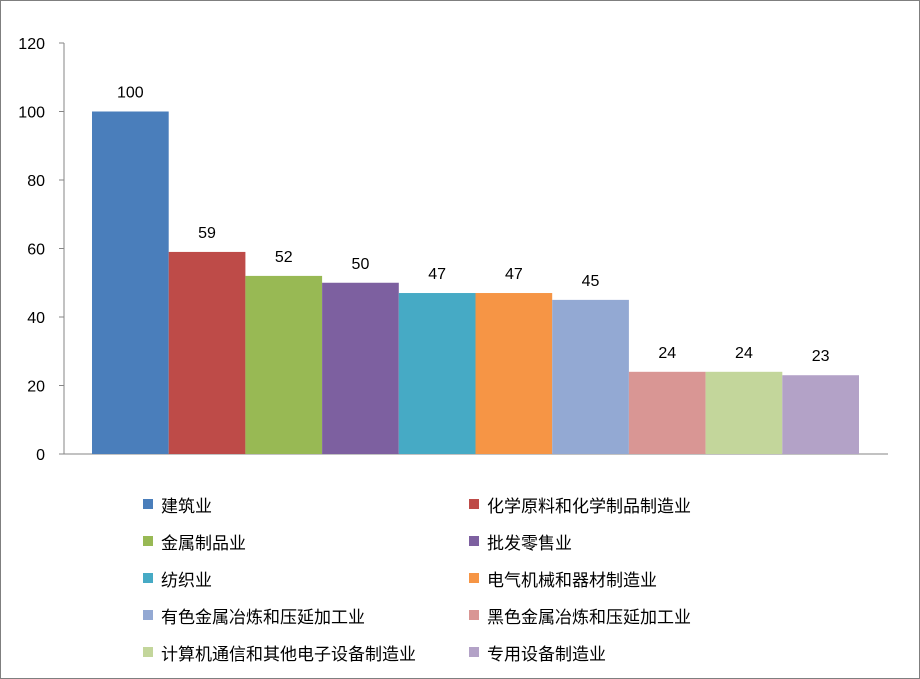 The height and width of the screenshot is (679, 920). Describe the element at coordinates (203, 543) in the screenshot. I see `legend-label: 金属制品业` at that location.